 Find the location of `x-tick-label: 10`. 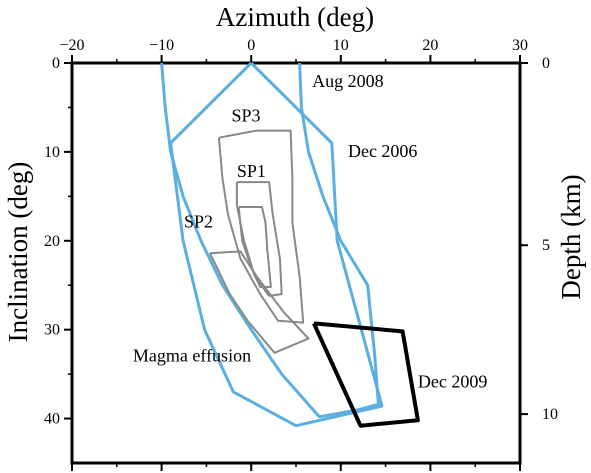

x-tick-label: 10 is located at coordinates (341, 45).